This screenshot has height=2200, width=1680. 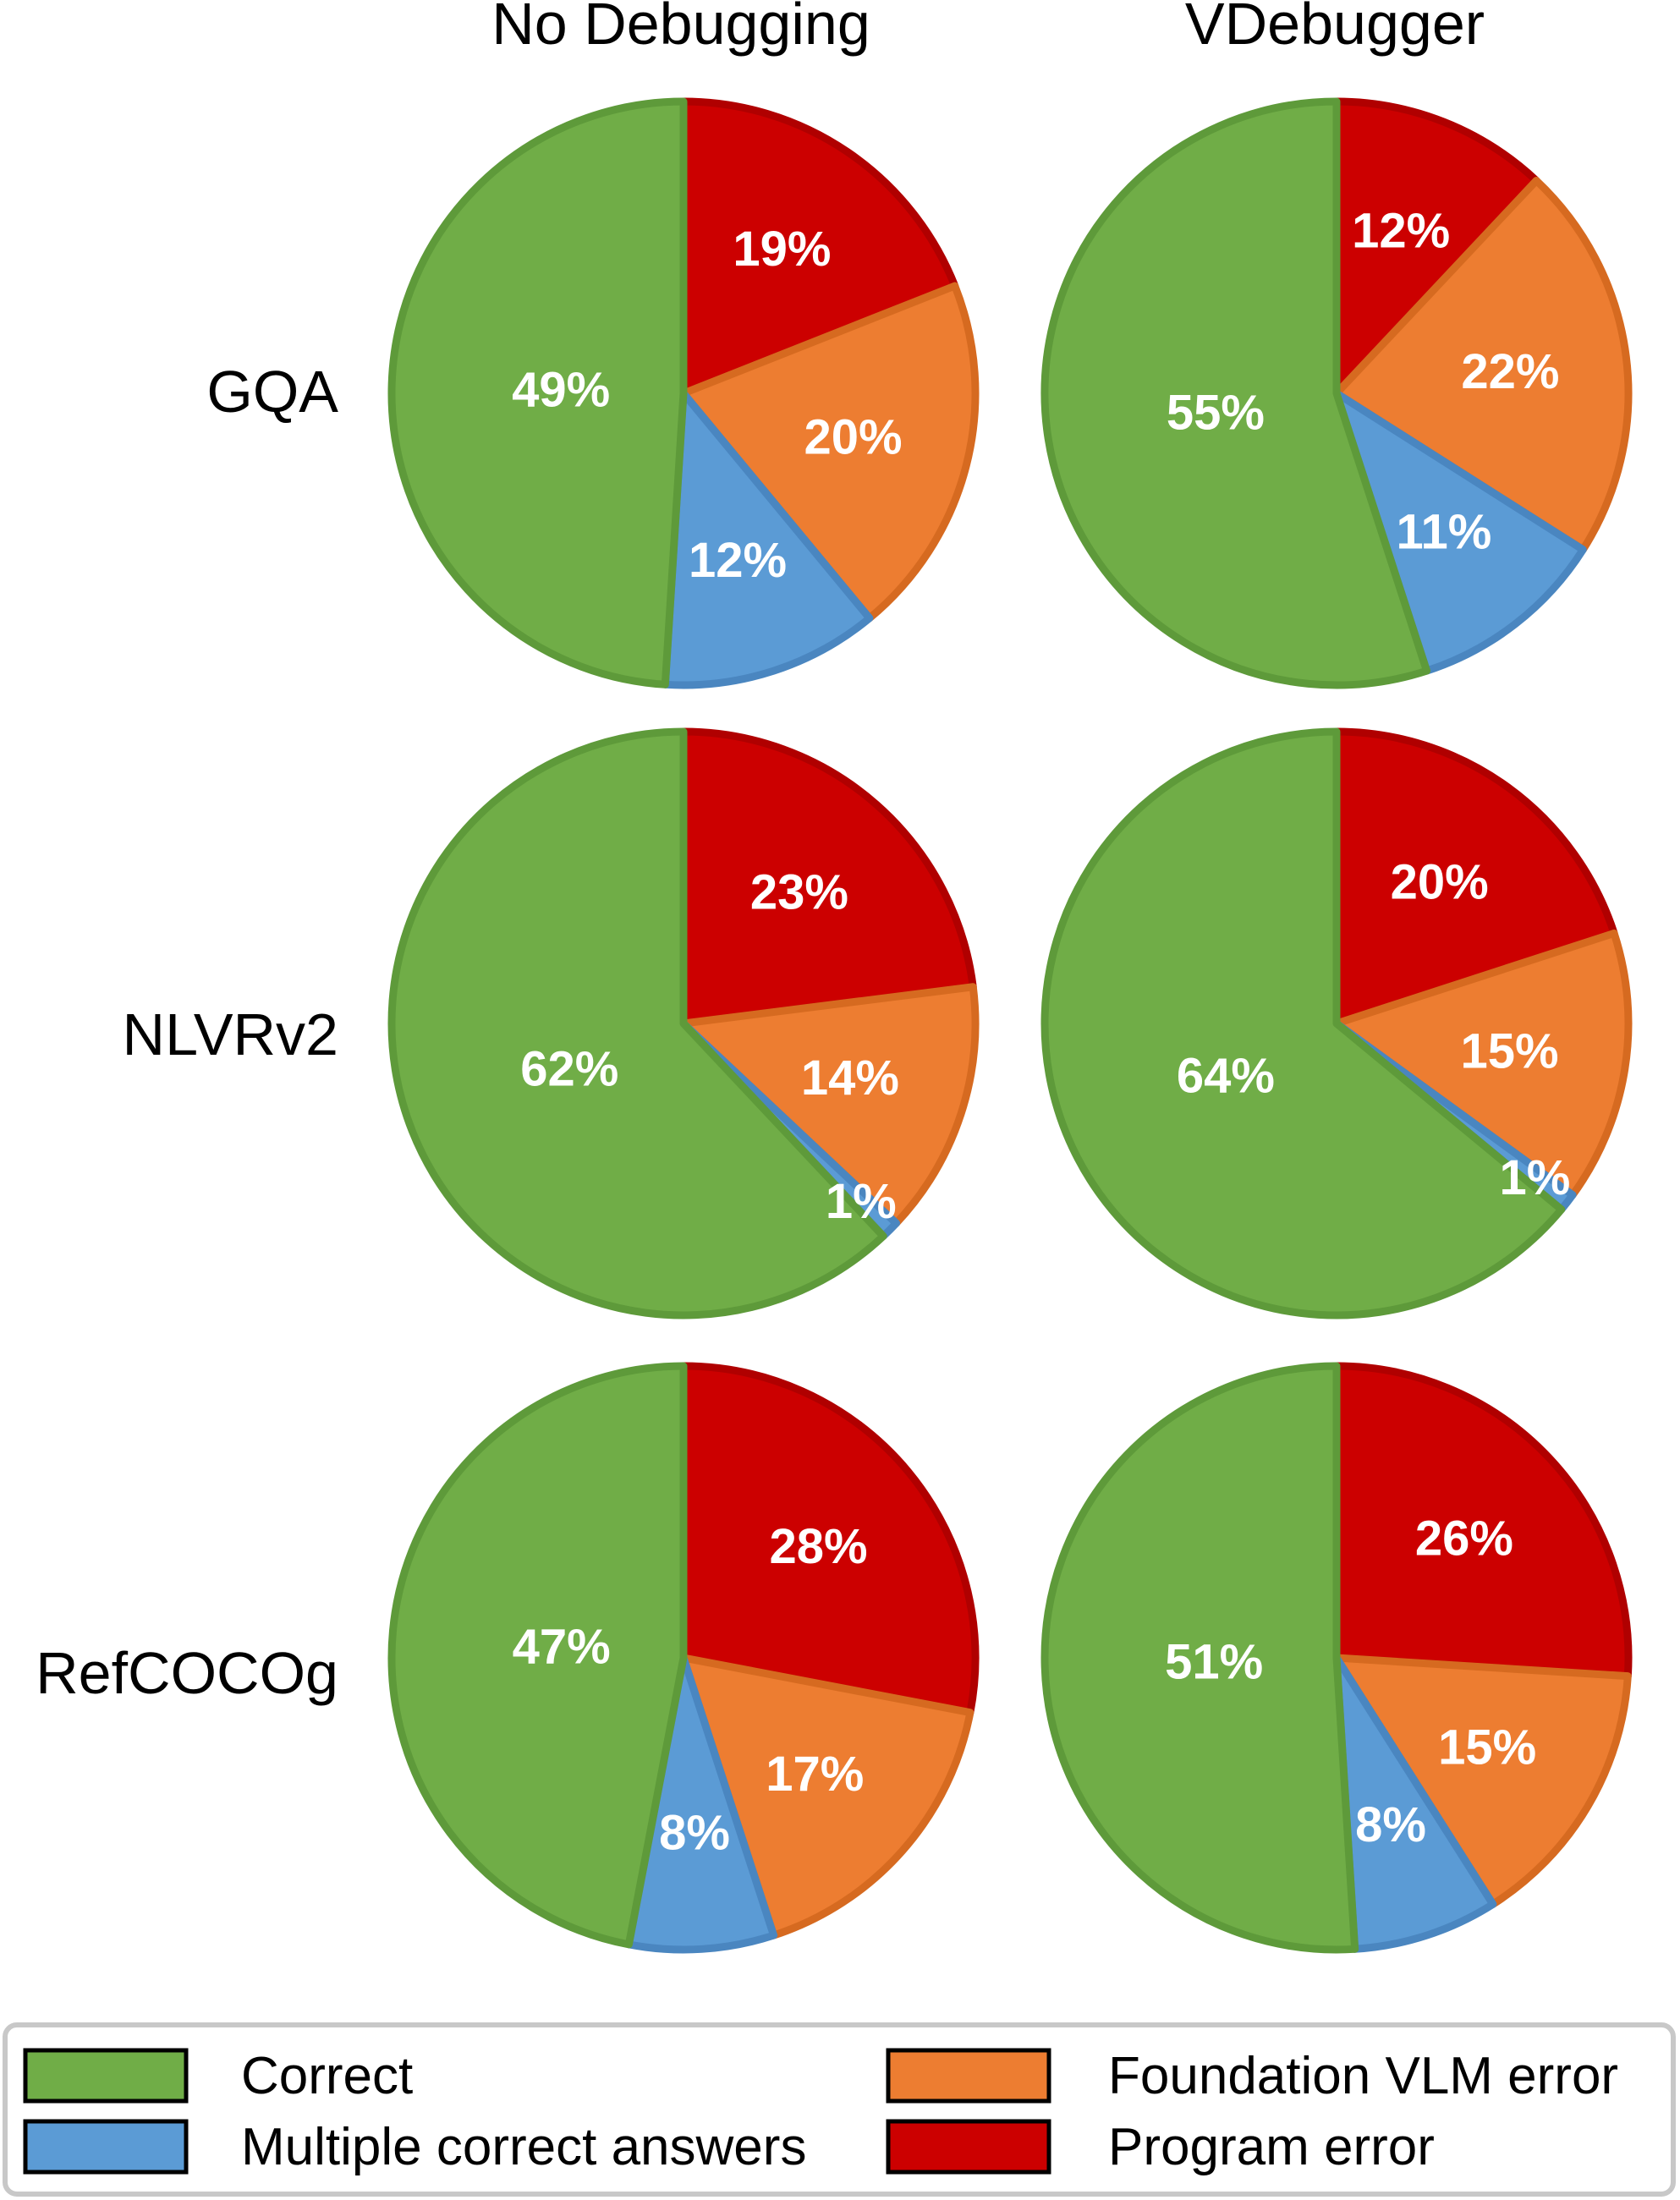 I want to click on legend-frame, so click(x=839, y=2109).